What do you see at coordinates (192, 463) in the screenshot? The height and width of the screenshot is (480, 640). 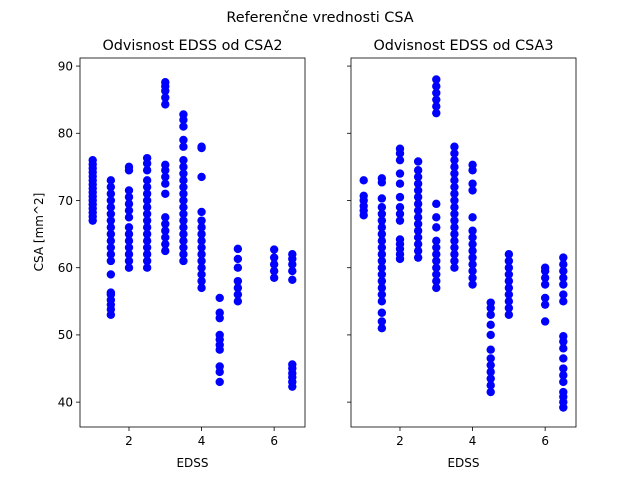 I see `x-axis-label: EDSS` at bounding box center [192, 463].